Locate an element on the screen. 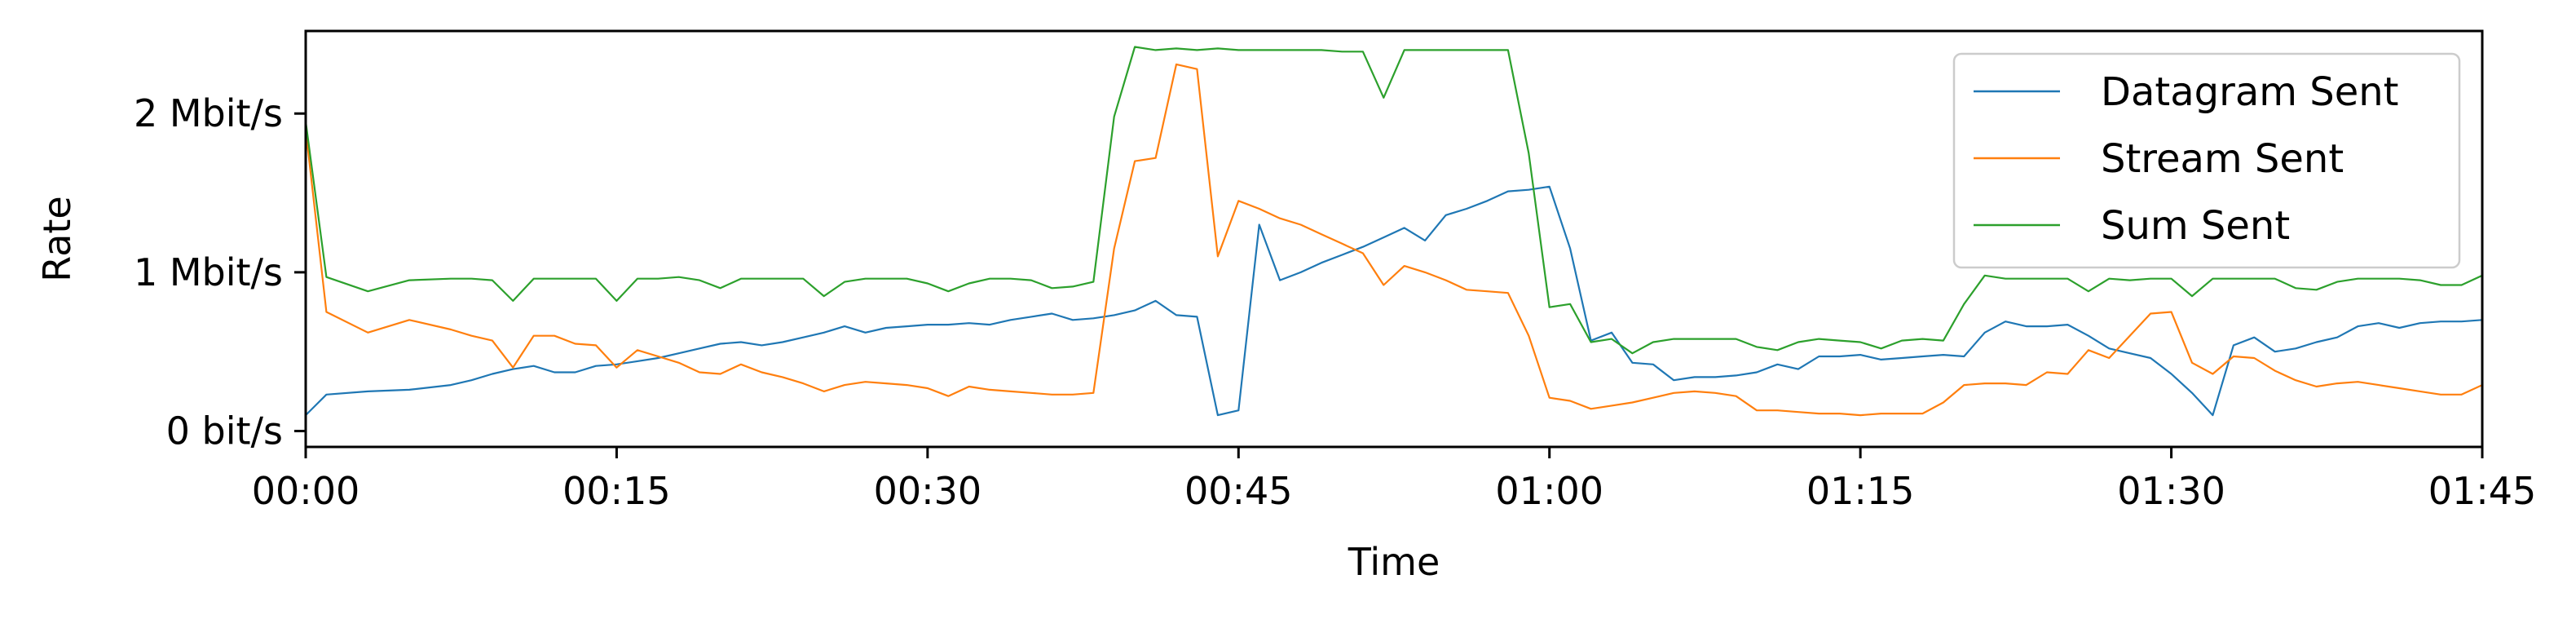  x-tick-label: 01:45 is located at coordinates (2482, 491).